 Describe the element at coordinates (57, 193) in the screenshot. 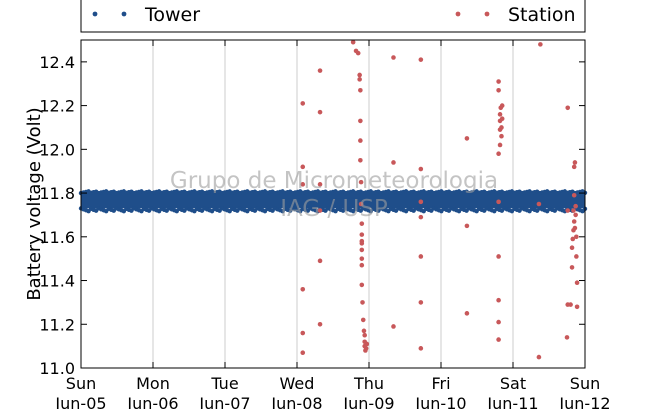

I see `y-tick-label: 11.8` at that location.